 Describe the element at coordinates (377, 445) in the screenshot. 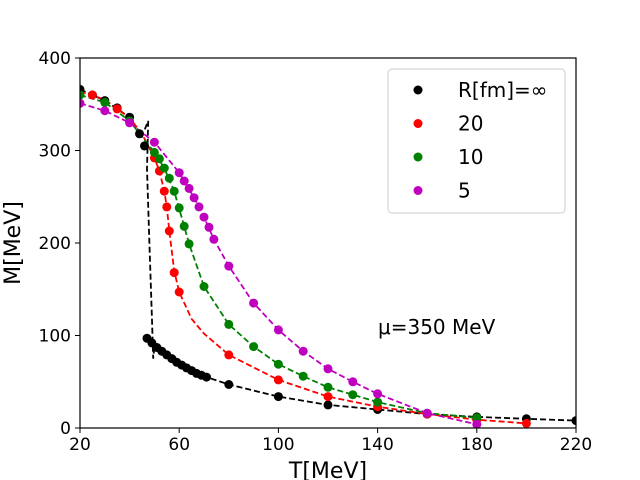

I see `x-tick-label: 140` at that location.